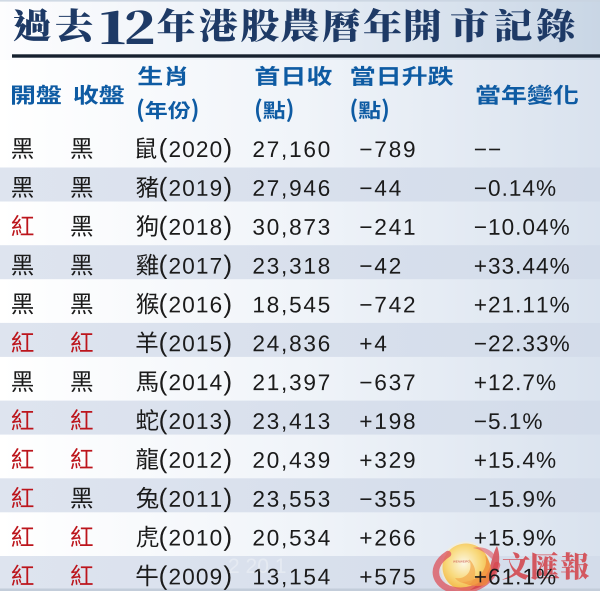 Image resolution: width=600 pixels, height=596 pixels. I want to click on svg-text: 2 20,1, so click(257, 566).